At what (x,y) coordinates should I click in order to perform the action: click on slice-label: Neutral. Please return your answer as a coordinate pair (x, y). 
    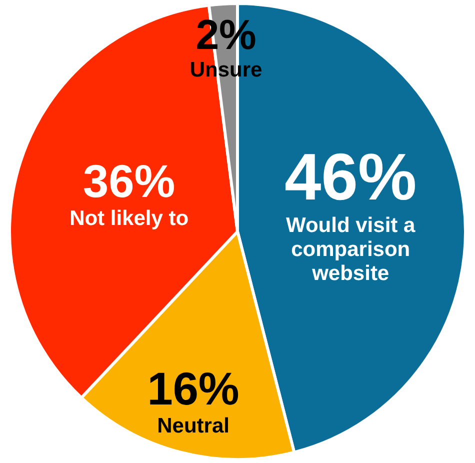
    Looking at the image, I should click on (193, 426).